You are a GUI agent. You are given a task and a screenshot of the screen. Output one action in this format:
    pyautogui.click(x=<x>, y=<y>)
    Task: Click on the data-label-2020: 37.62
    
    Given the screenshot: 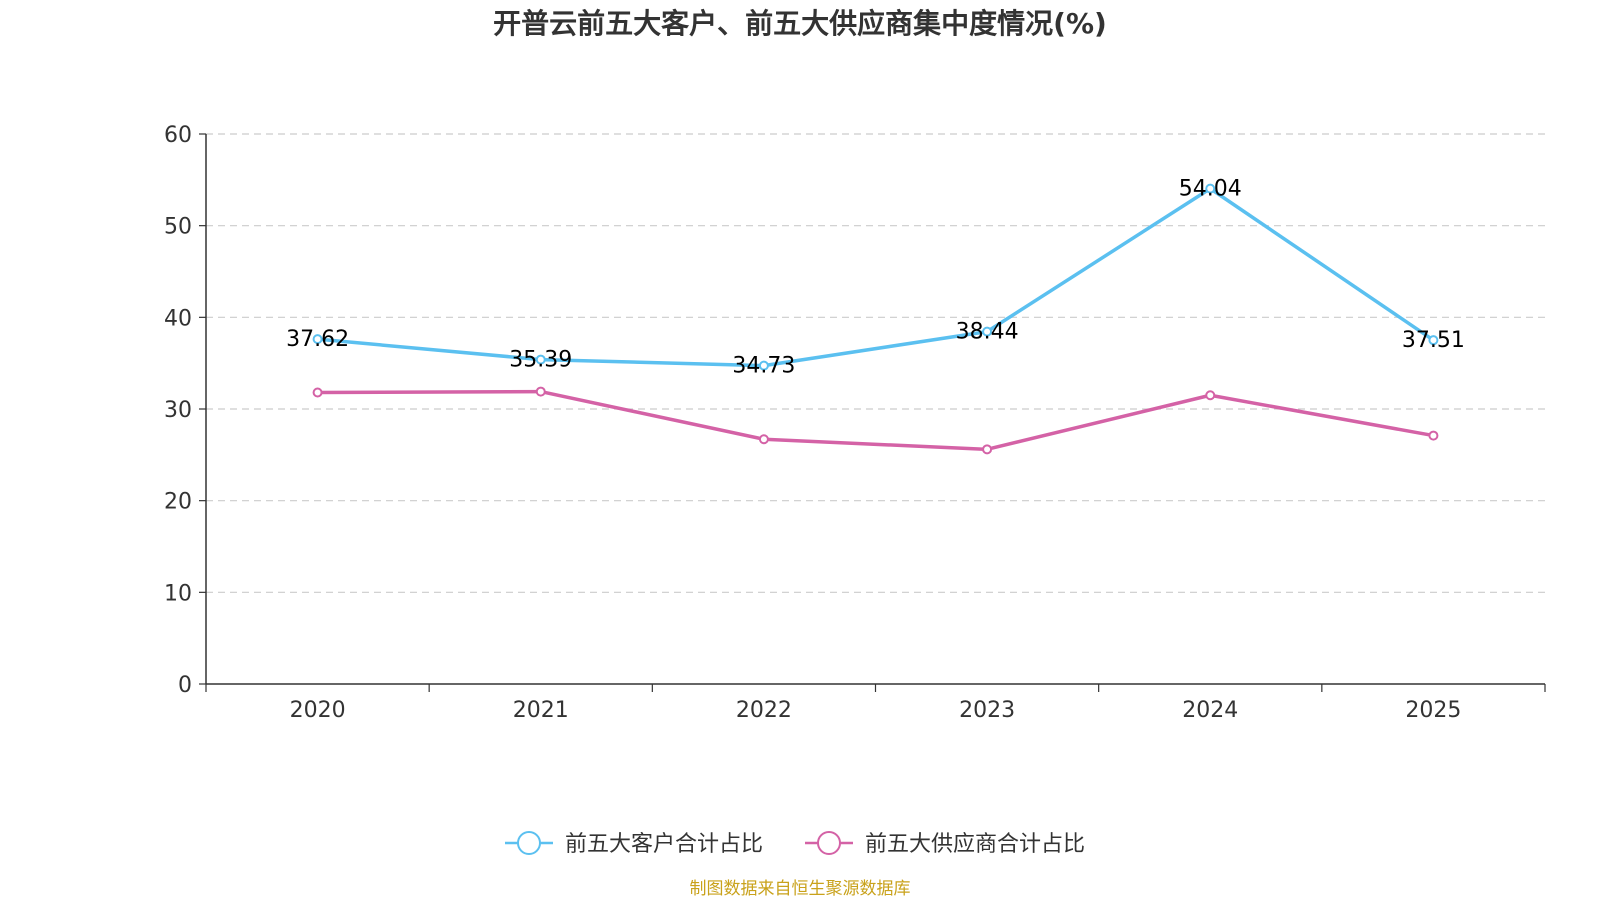 What is the action you would take?
    pyautogui.click(x=317, y=339)
    